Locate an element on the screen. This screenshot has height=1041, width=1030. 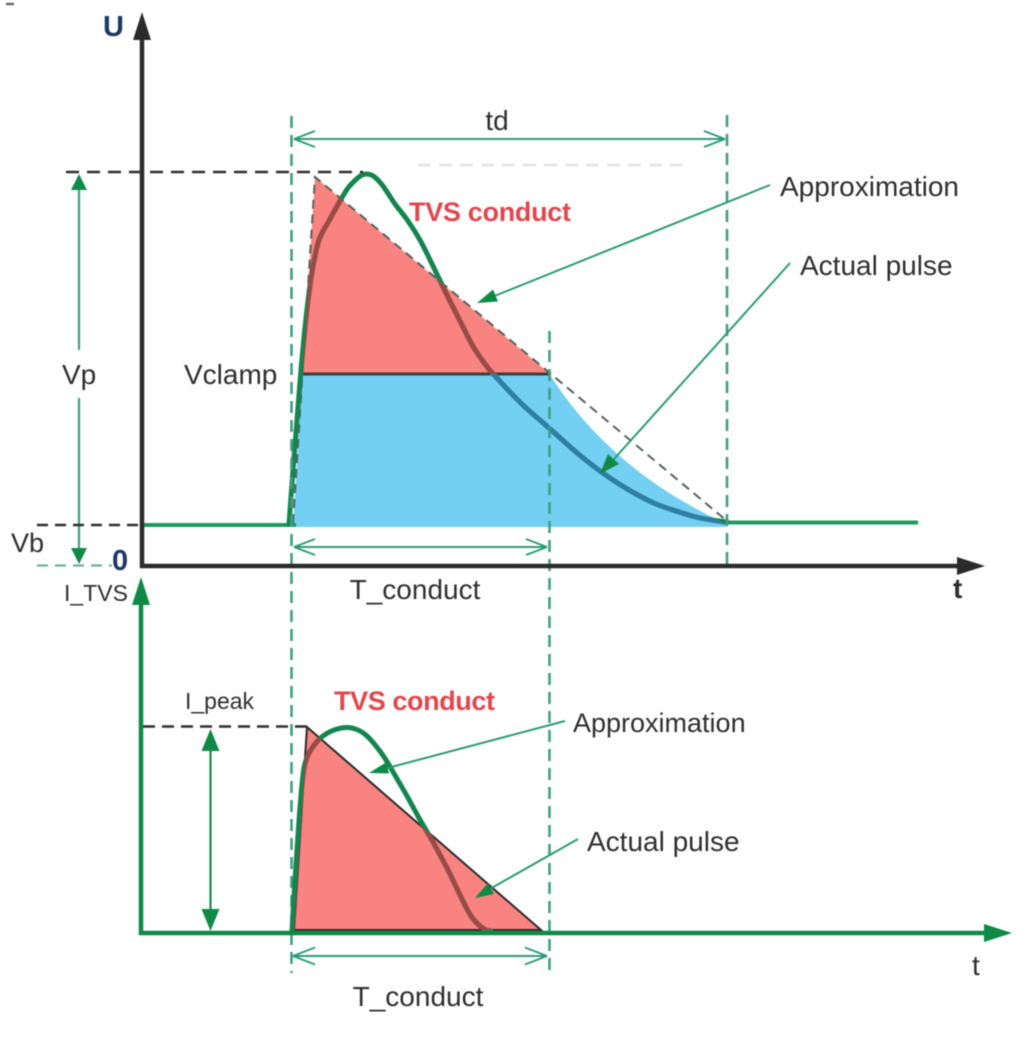
svg-text: I_TVS is located at coordinates (96, 593).